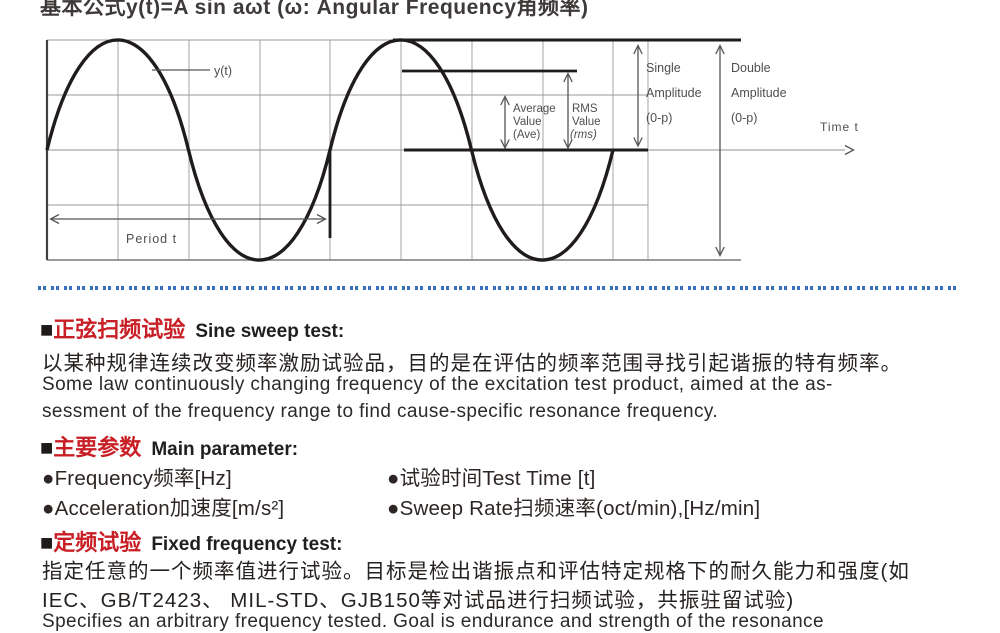  What do you see at coordinates (137, 478) in the screenshot?
I see `bullet-frequency: ●Frequency频率[Hz]` at bounding box center [137, 478].